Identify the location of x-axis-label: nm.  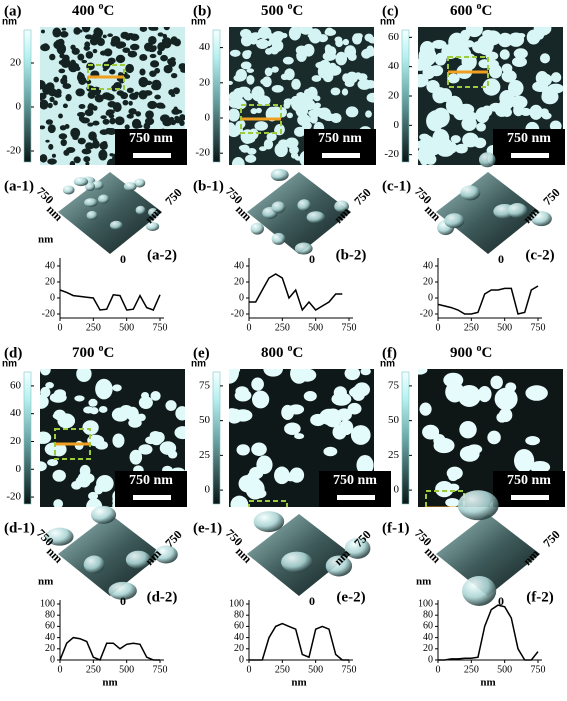
(487, 683).